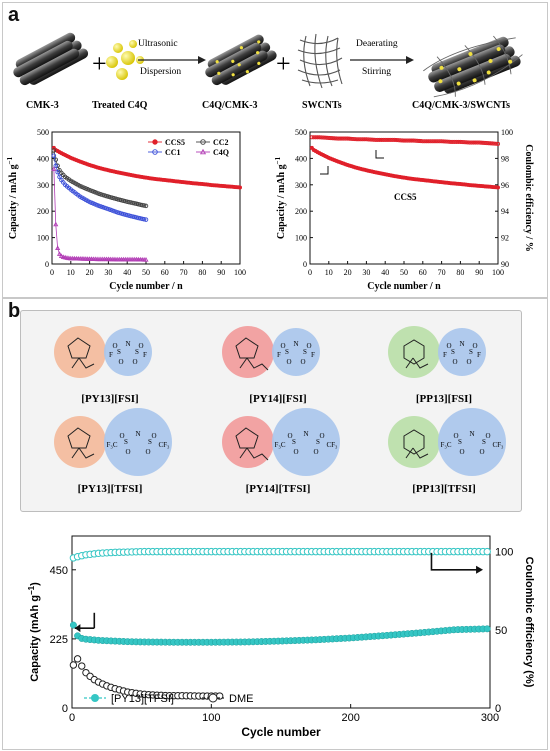 This screenshot has height=751, width=550. What do you see at coordinates (404, 272) in the screenshot?
I see `x-tick-label: 50` at bounding box center [404, 272].